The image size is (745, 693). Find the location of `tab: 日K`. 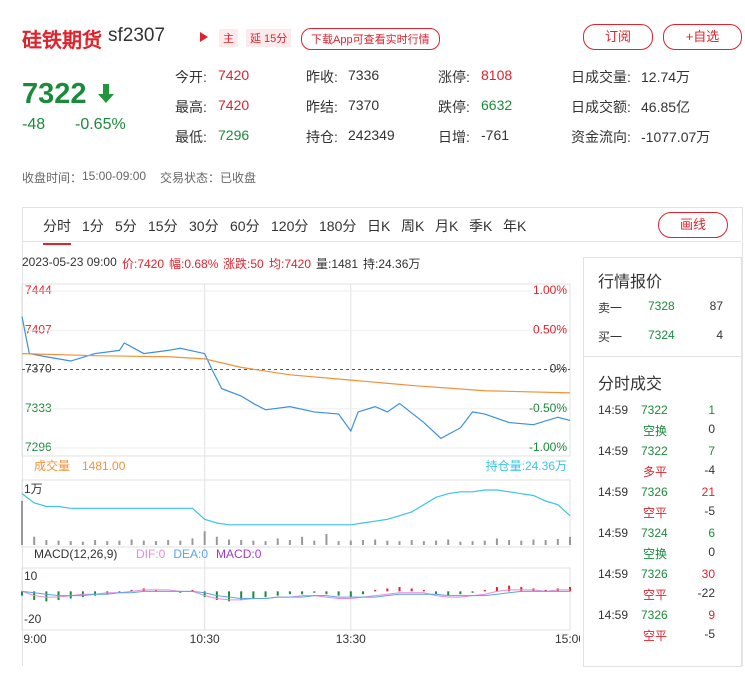

tab: 日K is located at coordinates (379, 226).